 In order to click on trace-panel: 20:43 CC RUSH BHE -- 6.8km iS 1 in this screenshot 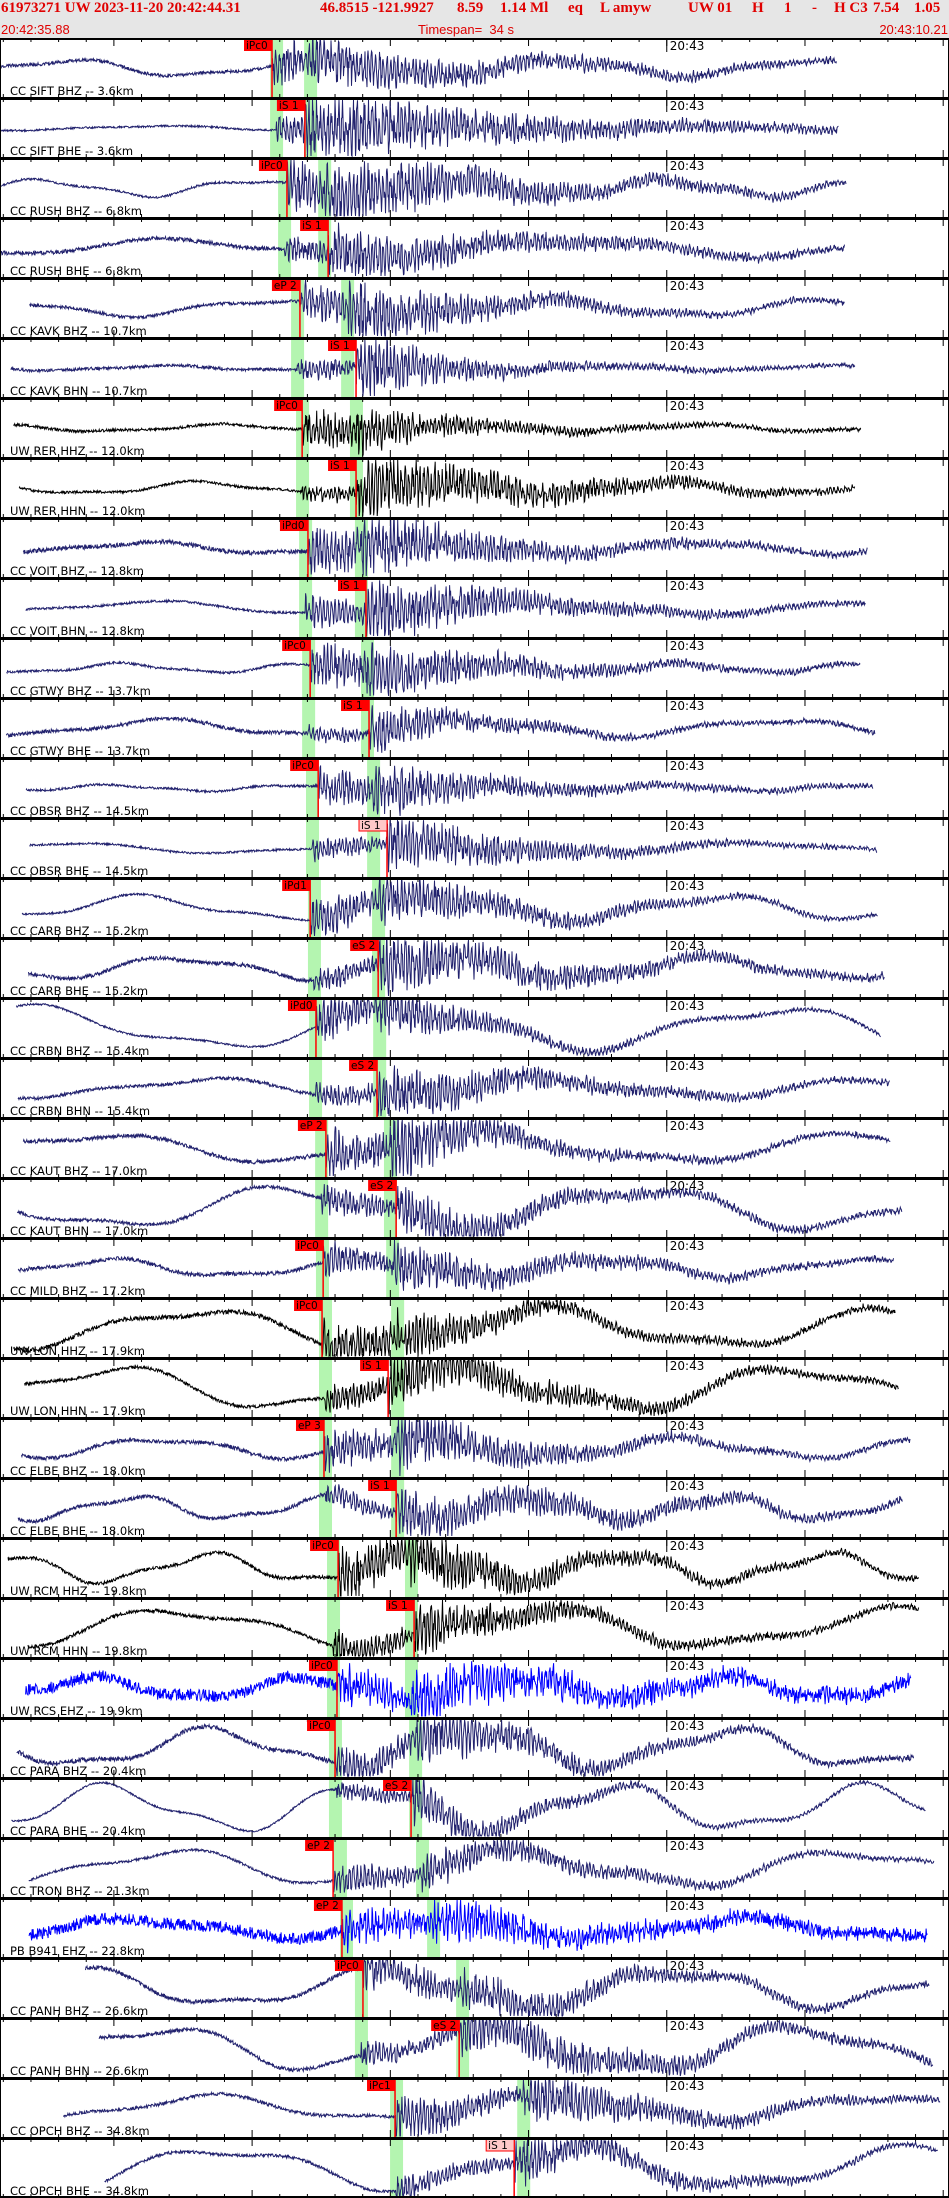, I will do `click(474, 247)`.